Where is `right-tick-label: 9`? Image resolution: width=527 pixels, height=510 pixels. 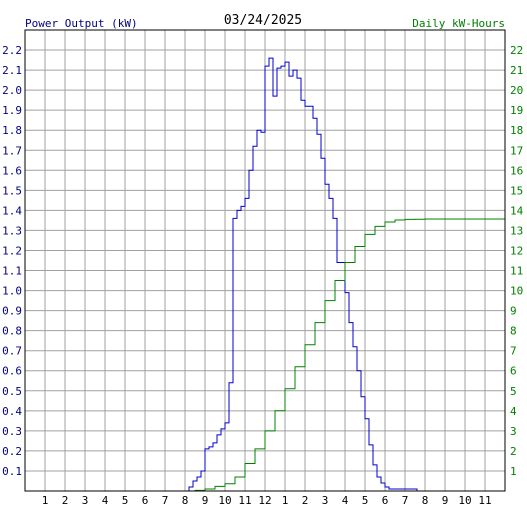
right-tick-label: 9 is located at coordinates (513, 311).